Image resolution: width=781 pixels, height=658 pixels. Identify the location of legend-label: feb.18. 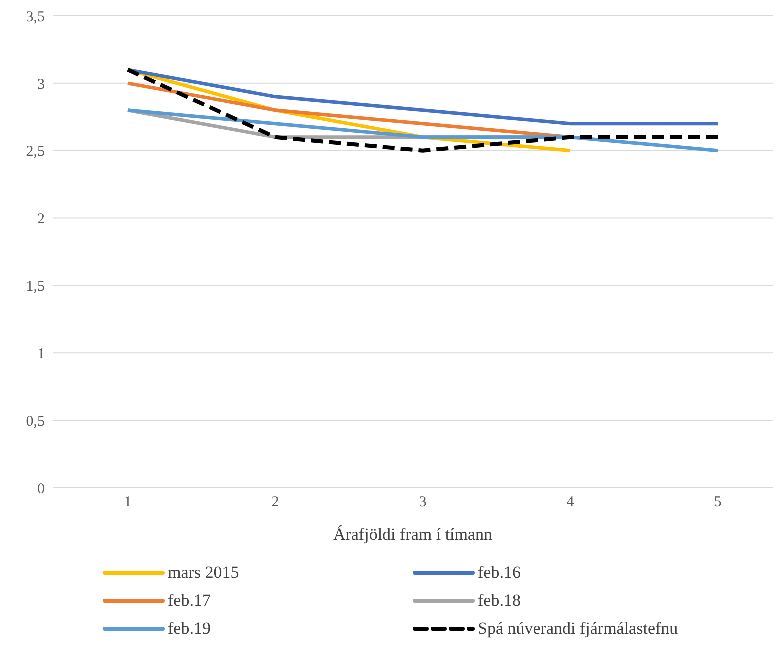
(499, 601).